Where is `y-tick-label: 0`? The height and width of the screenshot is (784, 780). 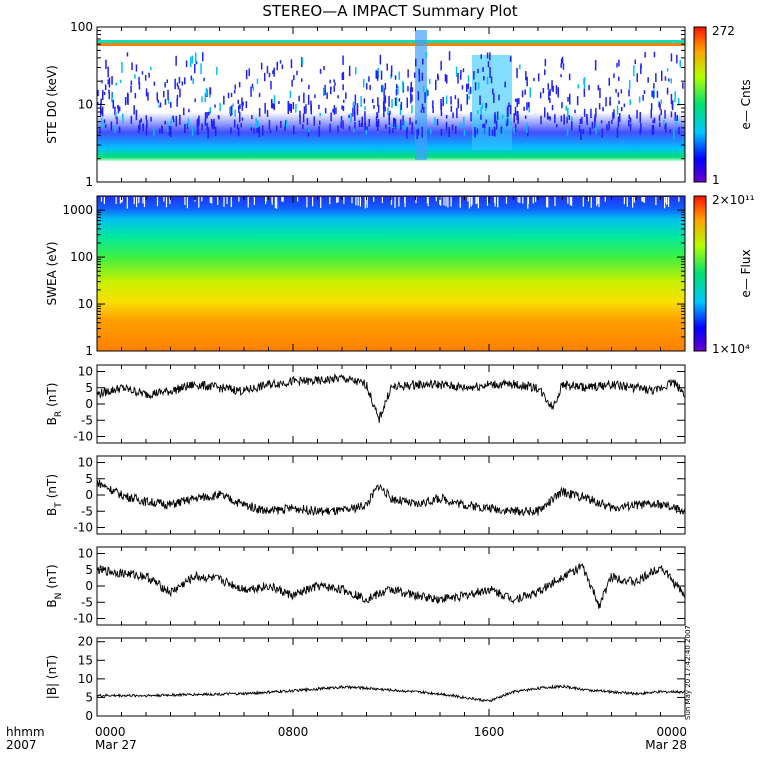
y-tick-label: 0 is located at coordinates (89, 495).